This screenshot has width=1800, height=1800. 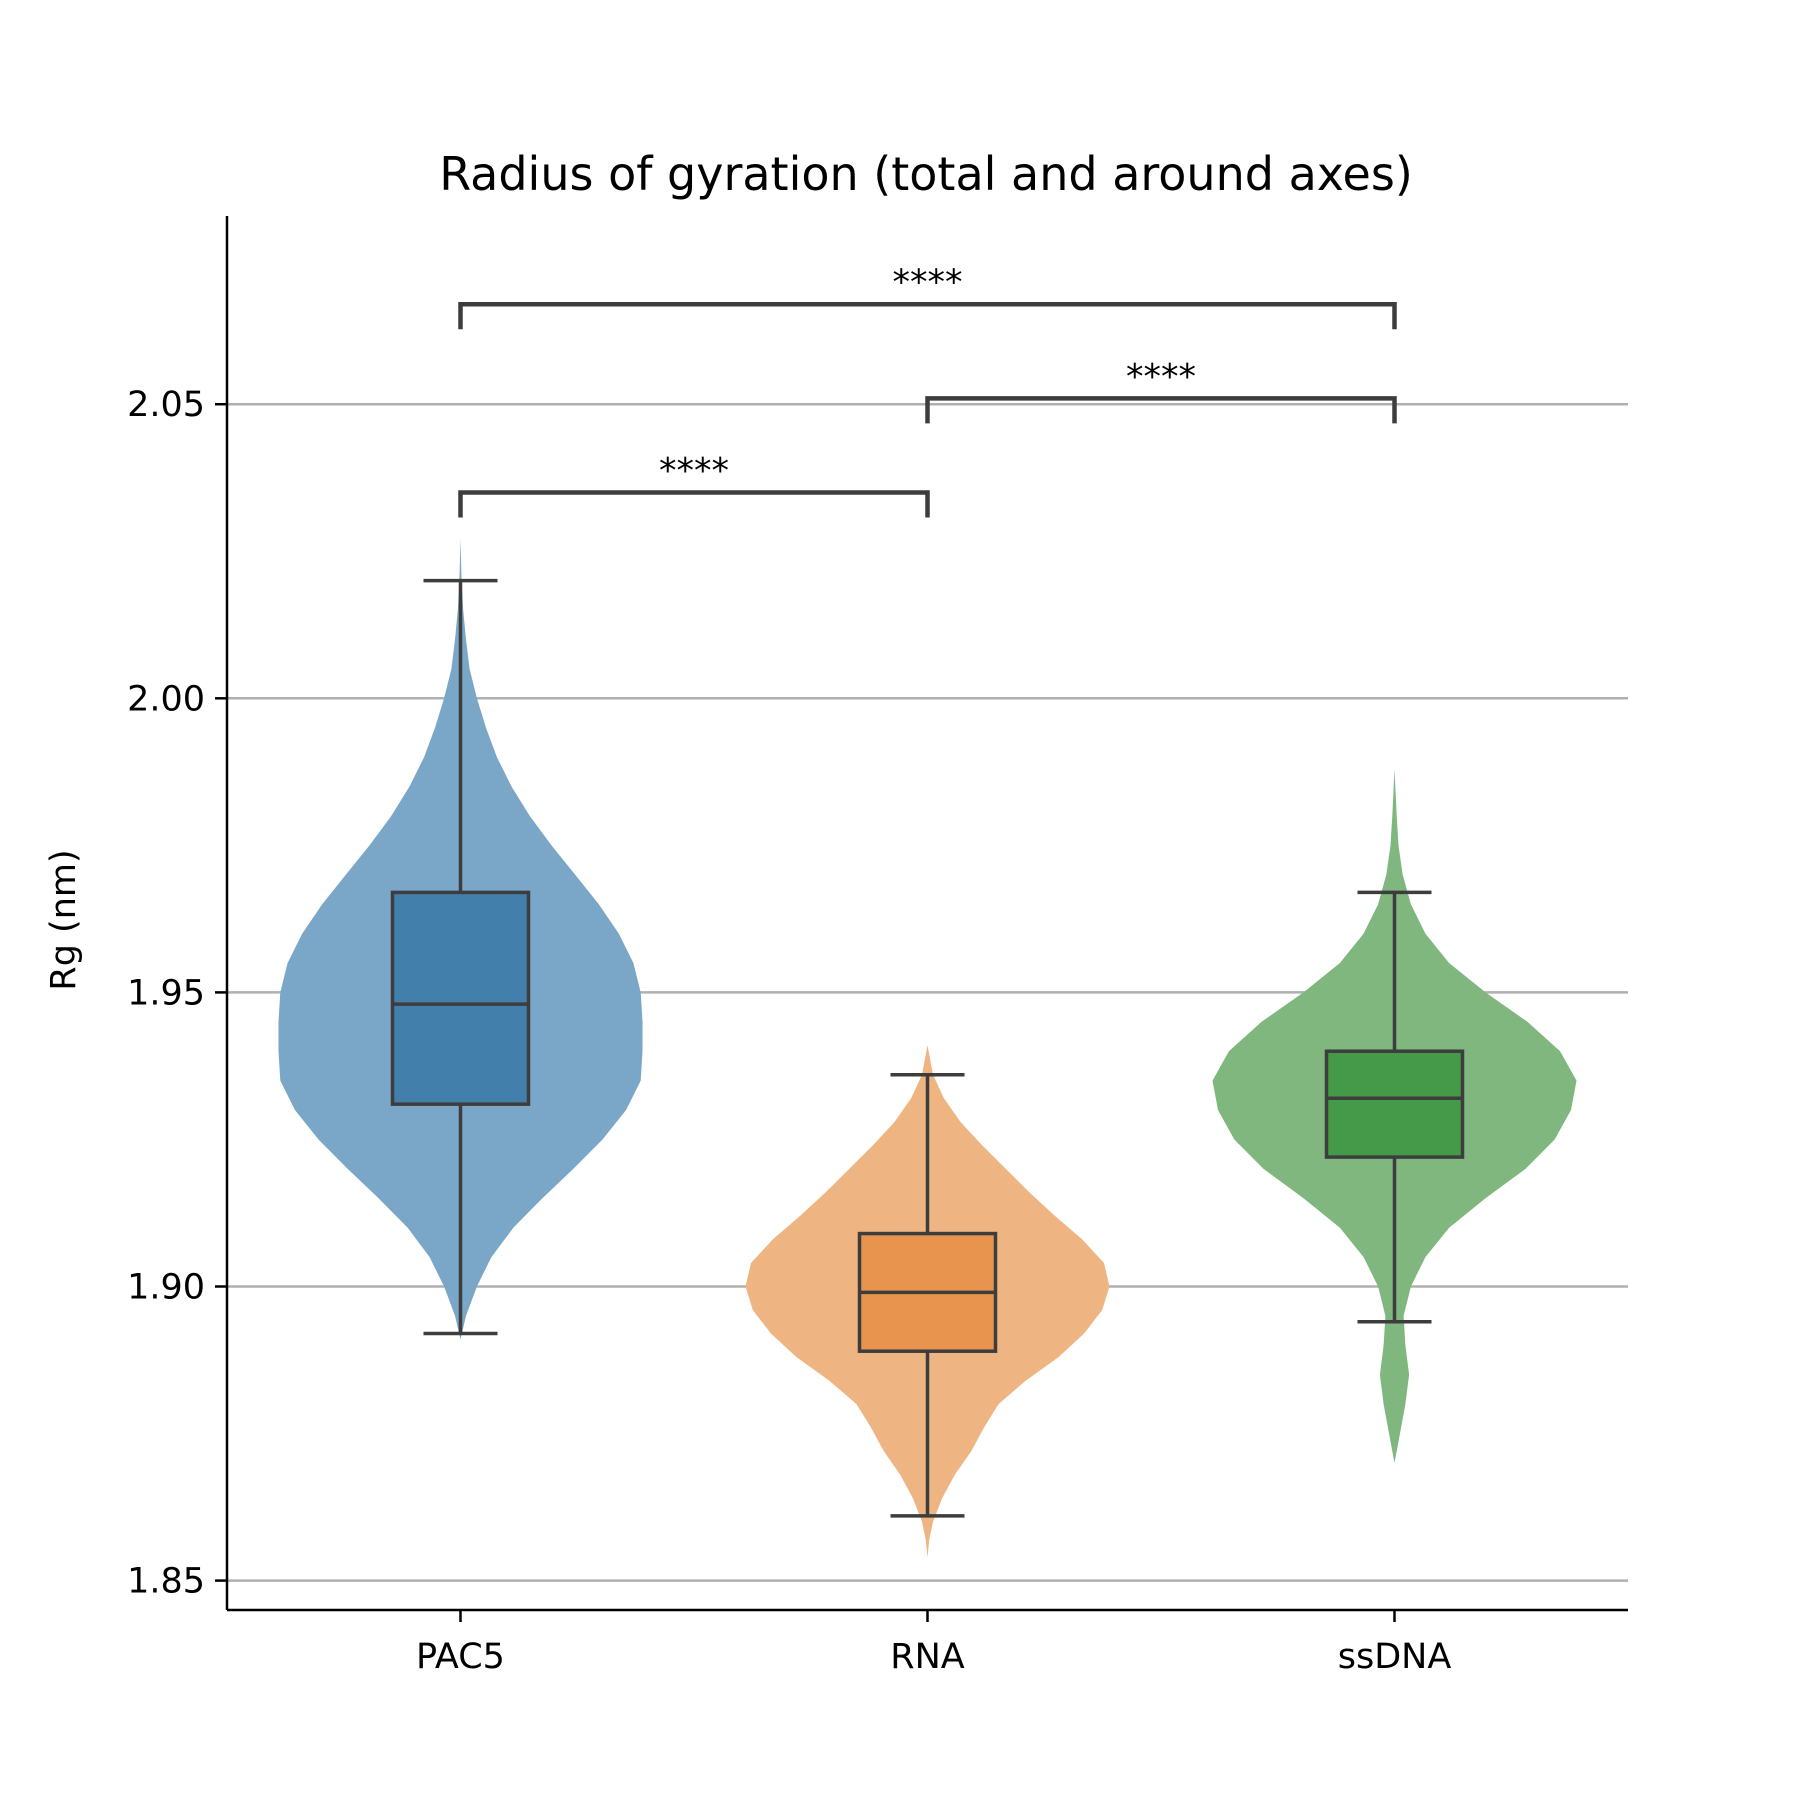 What do you see at coordinates (178, 913) in the screenshot?
I see `y-axis: 1.85 1.90 1.95 2.00 2.05` at bounding box center [178, 913].